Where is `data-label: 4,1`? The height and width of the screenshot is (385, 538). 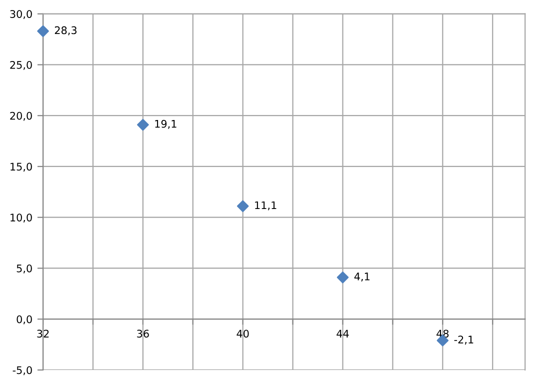
data-label: 4,1 is located at coordinates (362, 277).